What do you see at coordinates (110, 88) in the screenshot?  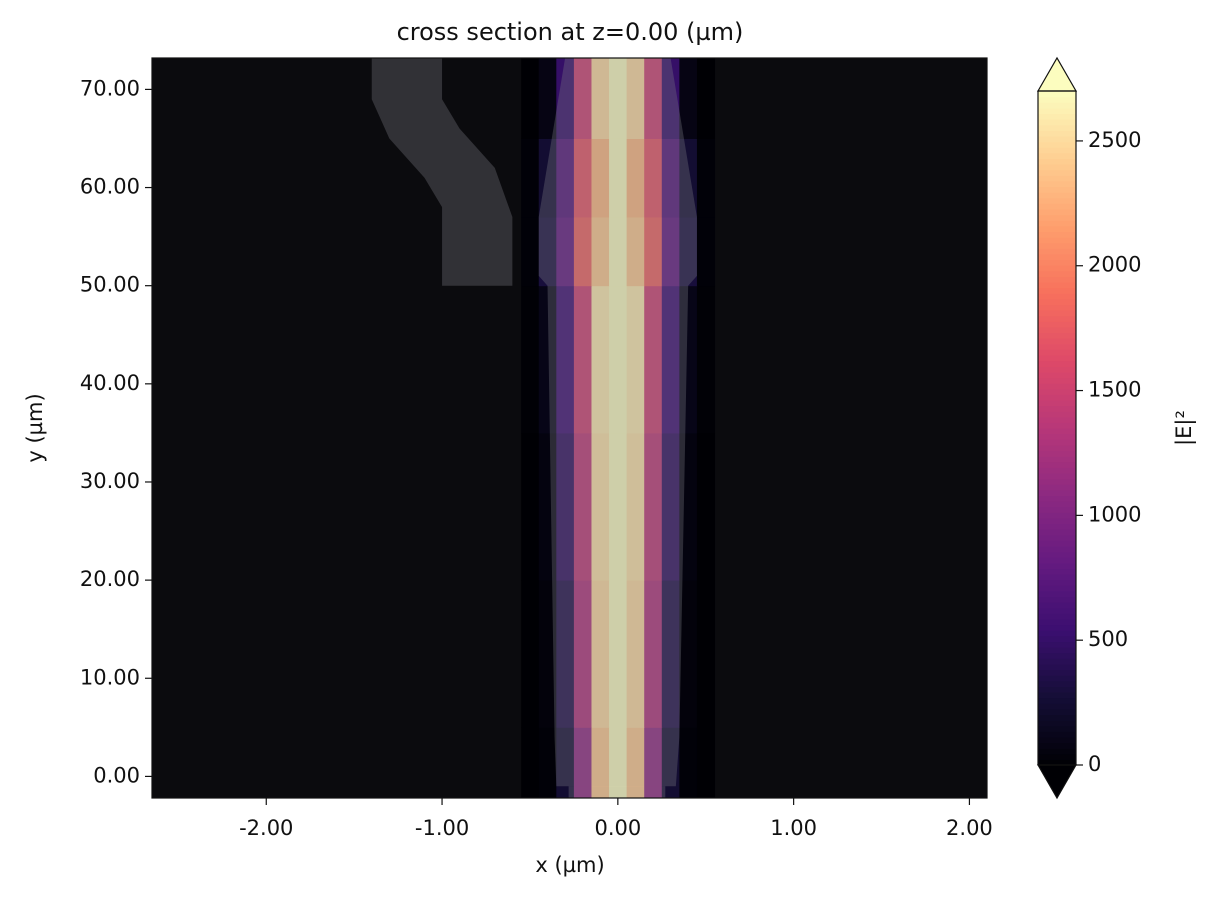 I see `y-tick-label: 70.00` at bounding box center [110, 88].